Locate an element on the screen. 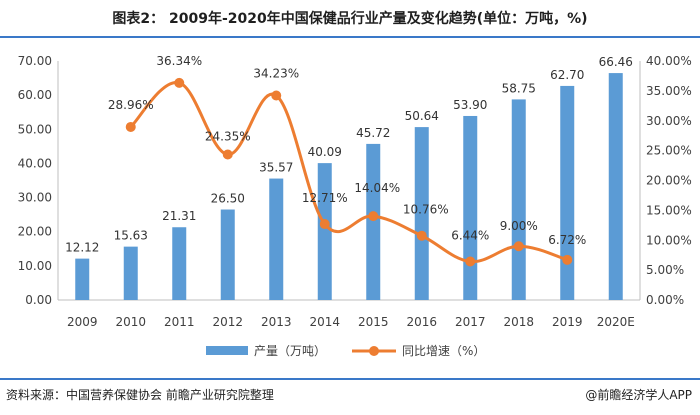 The height and width of the screenshot is (415, 700). x-tick-label: 2017 is located at coordinates (470, 322).